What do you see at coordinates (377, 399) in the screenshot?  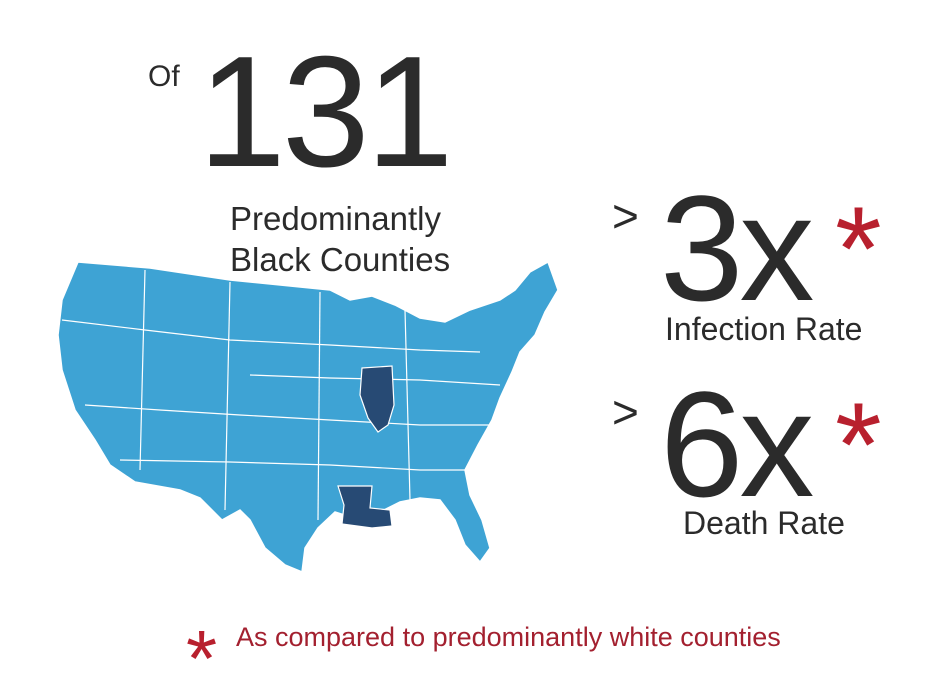 I see `illinois` at bounding box center [377, 399].